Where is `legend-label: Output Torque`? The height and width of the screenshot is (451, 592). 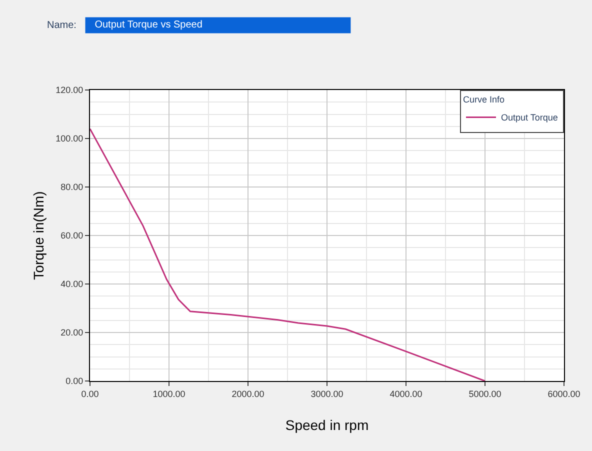 legend-label: Output Torque is located at coordinates (529, 117).